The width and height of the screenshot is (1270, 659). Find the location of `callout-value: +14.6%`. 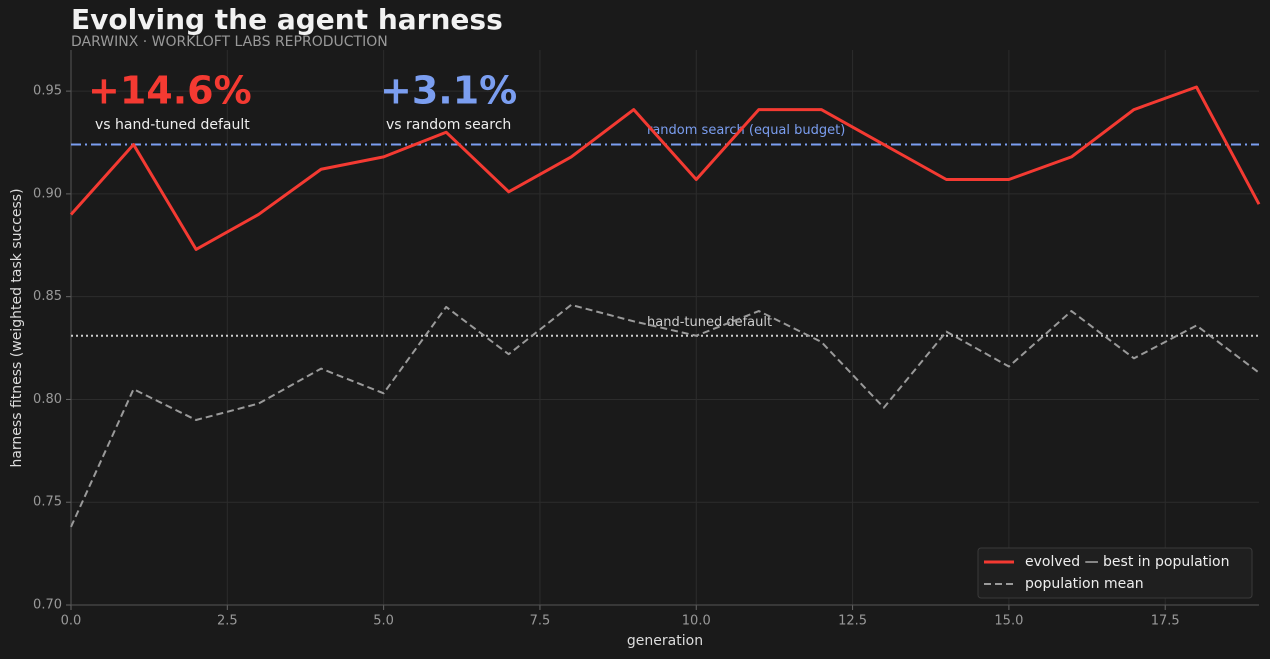

callout-value: +14.6% is located at coordinates (170, 91).